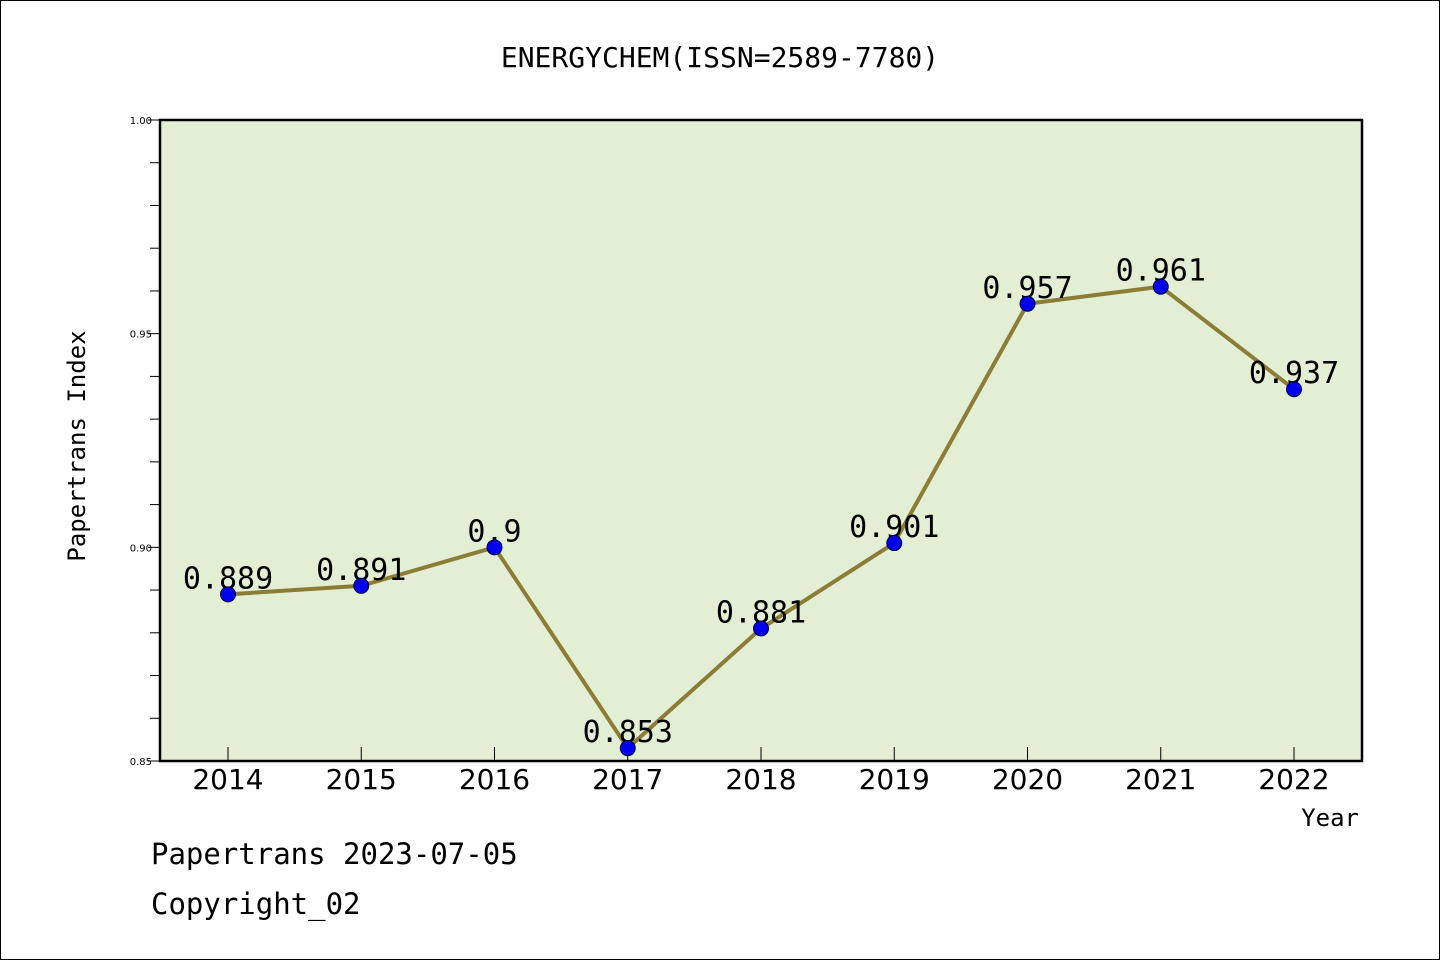 The width and height of the screenshot is (1440, 960). I want to click on x-tick-label: 2017, so click(627, 779).